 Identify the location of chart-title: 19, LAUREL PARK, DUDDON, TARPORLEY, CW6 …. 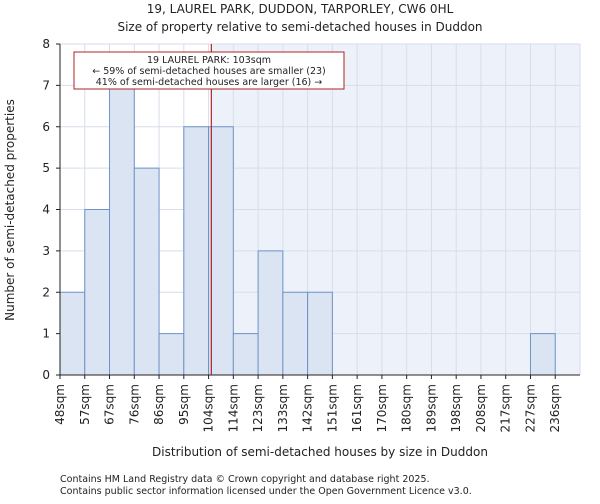
(300, 9).